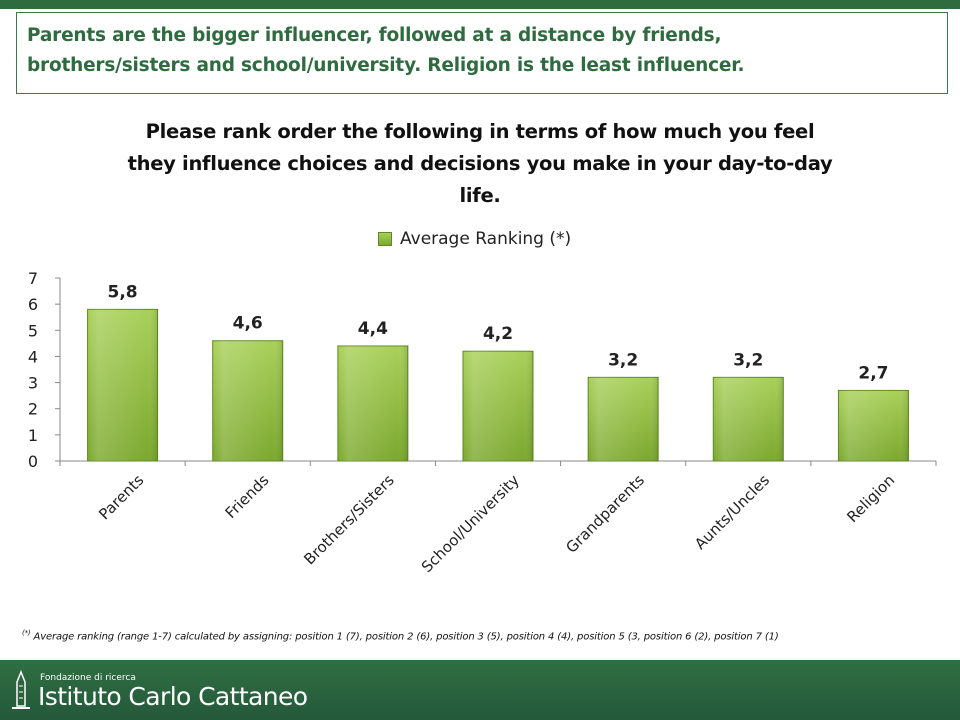 The height and width of the screenshot is (720, 960). Describe the element at coordinates (173, 696) in the screenshot. I see `logo-name: Istituto Carlo Cattaneo` at that location.